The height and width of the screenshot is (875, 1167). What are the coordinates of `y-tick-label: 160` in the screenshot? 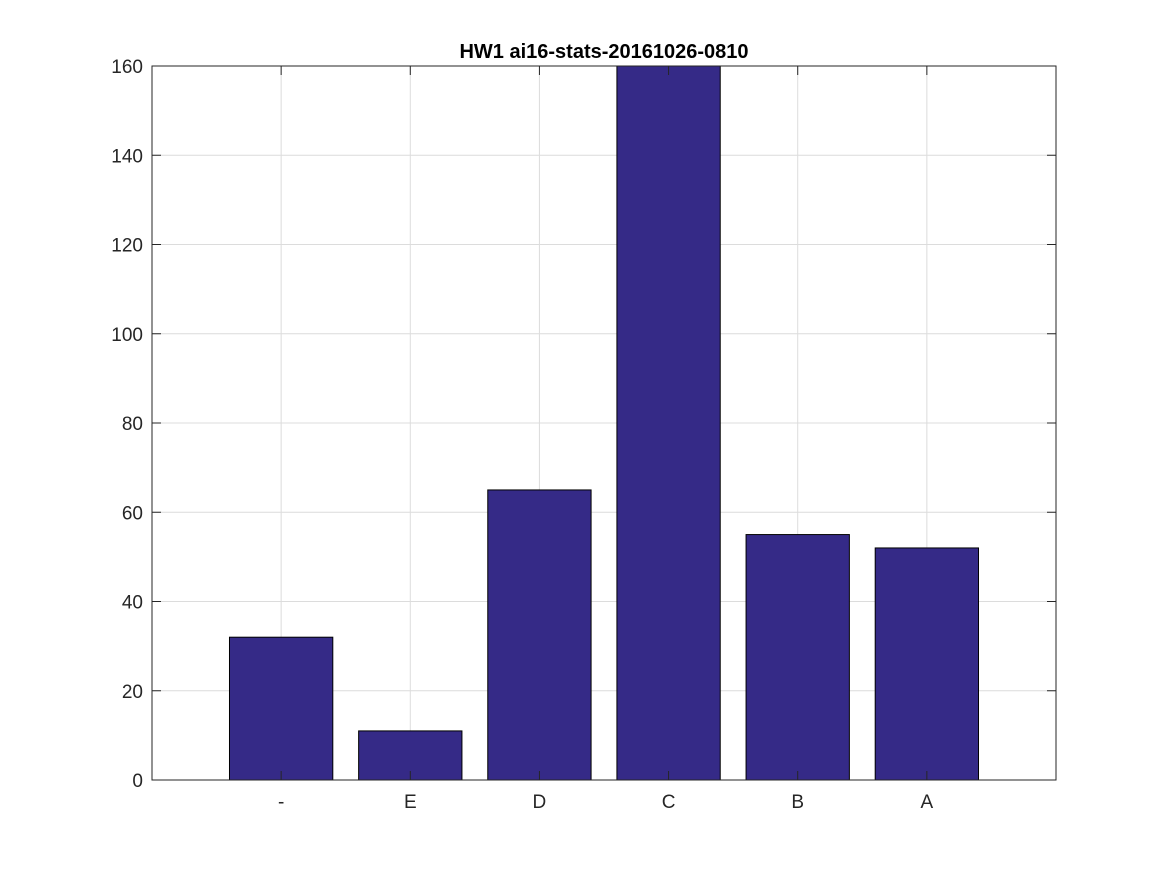 It's located at (127, 67).